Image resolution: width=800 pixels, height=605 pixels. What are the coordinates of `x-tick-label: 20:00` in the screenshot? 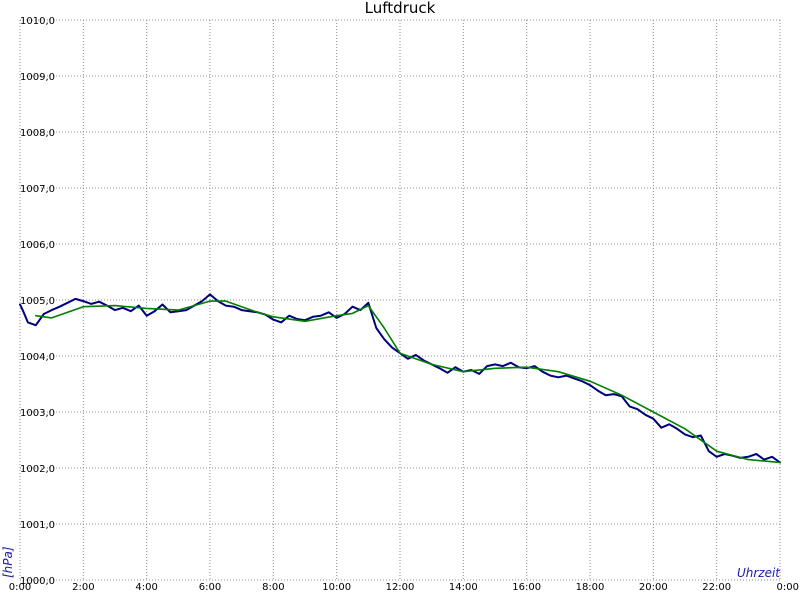 It's located at (653, 587).